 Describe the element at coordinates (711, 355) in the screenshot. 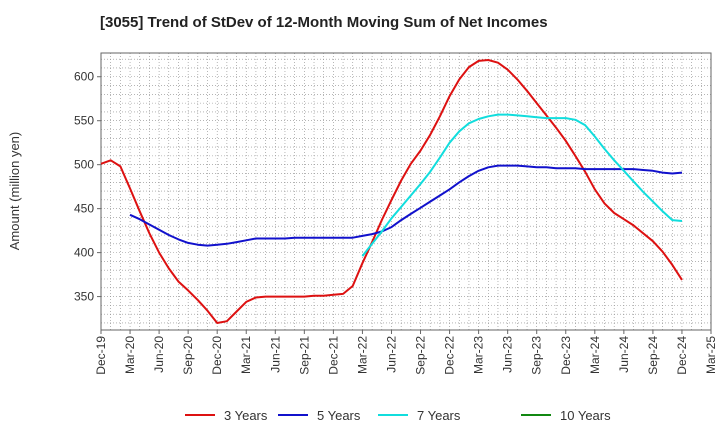

I see `x-tick-label: Mar-25` at that location.